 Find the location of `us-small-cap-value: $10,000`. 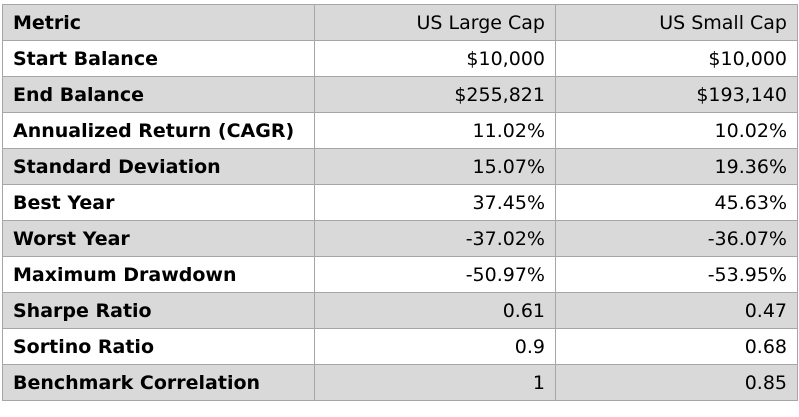

us-small-cap-value: $10,000 is located at coordinates (676, 58).